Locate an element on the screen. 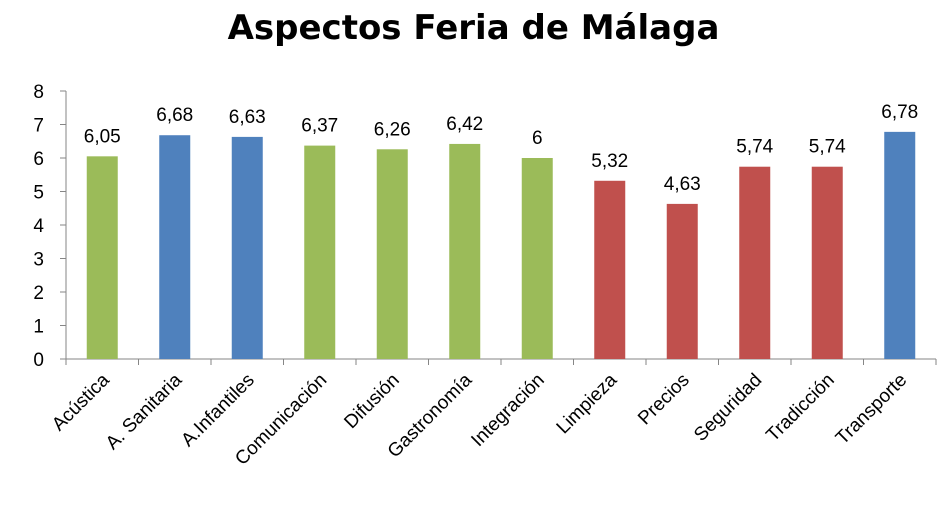 The image size is (947, 509). y-tick-label: 0 is located at coordinates (38, 360).